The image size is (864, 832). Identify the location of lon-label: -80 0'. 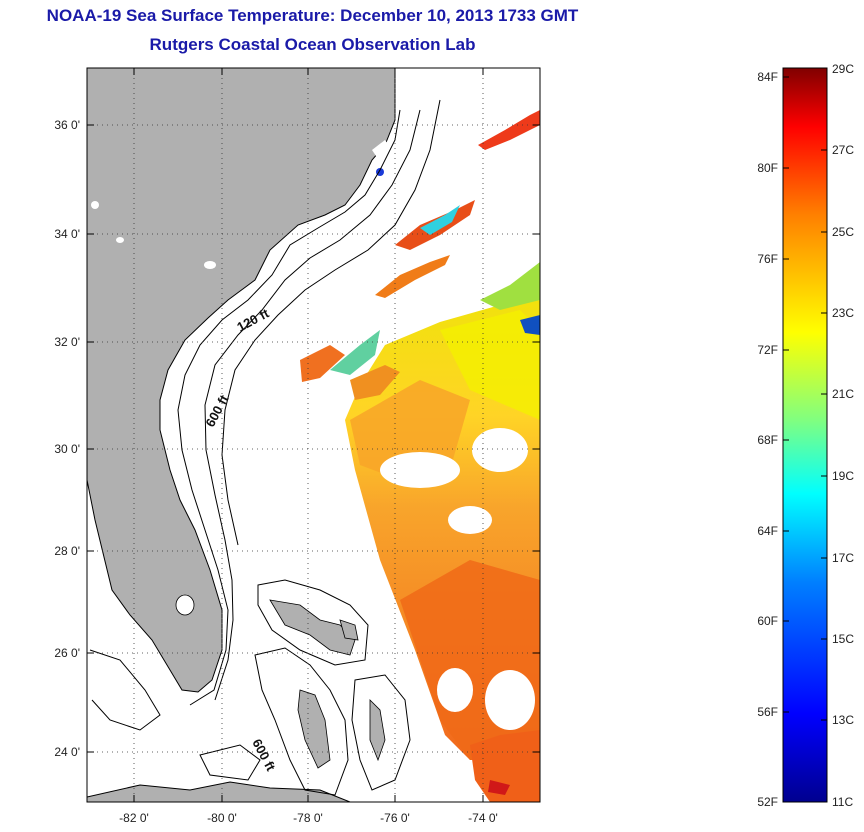
(222, 818).